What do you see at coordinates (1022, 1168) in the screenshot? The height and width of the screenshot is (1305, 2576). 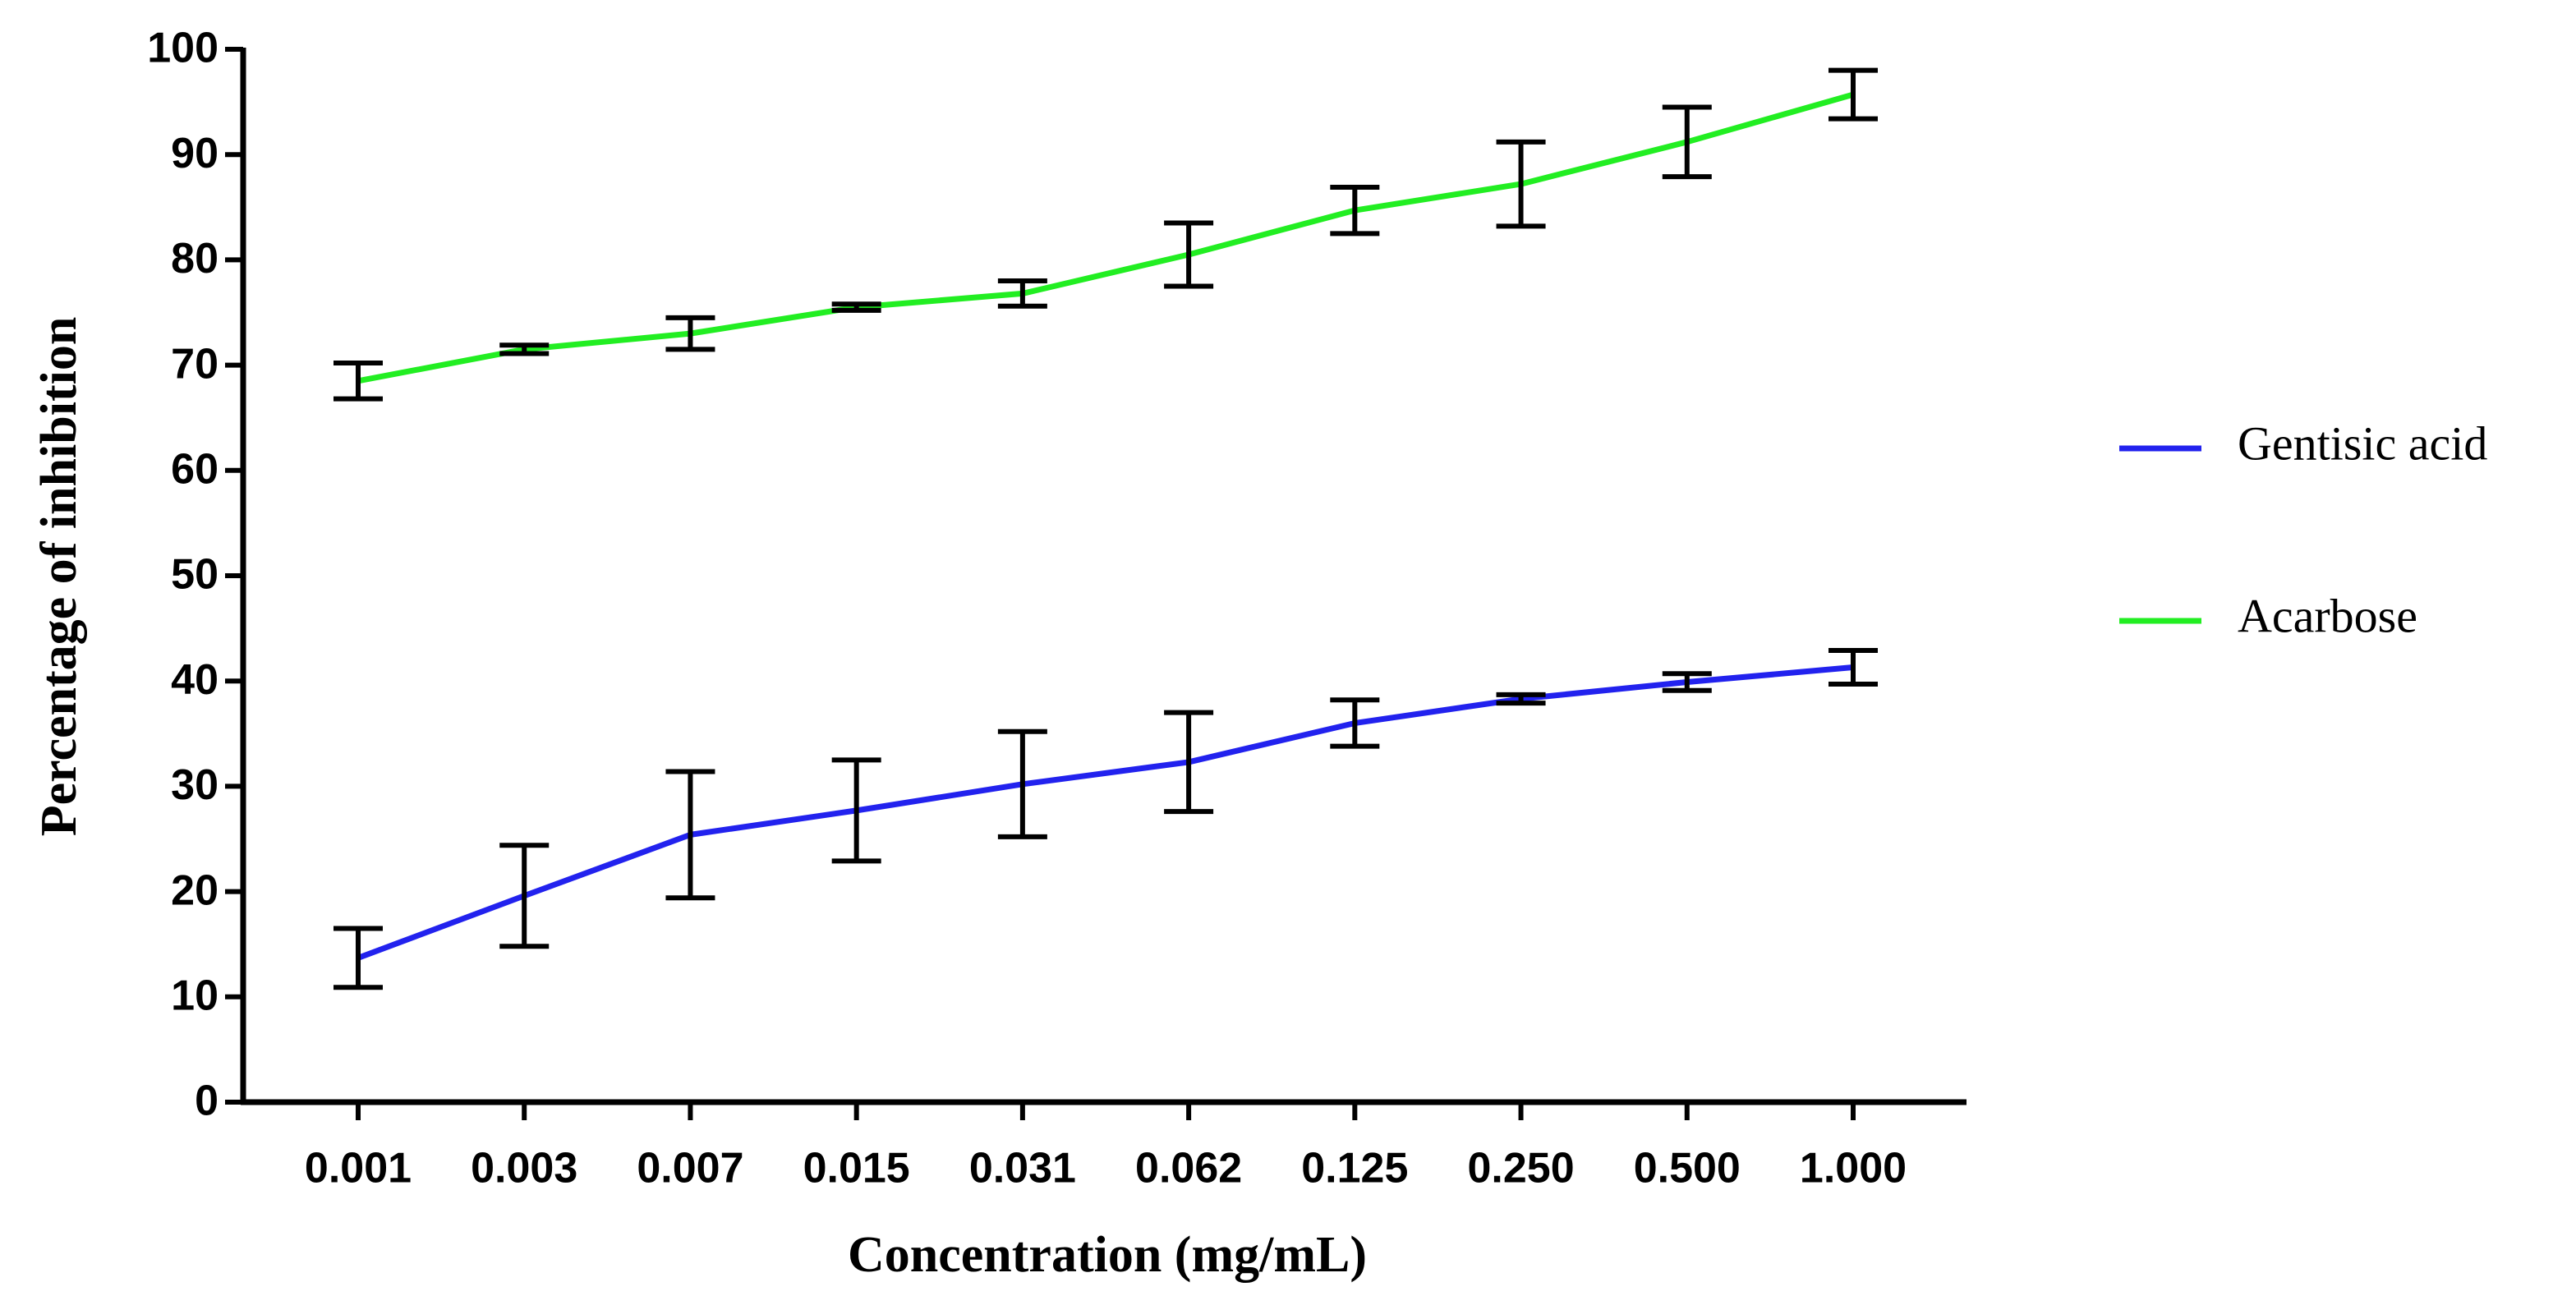 I see `x-tick-label: 0.031` at bounding box center [1022, 1168].